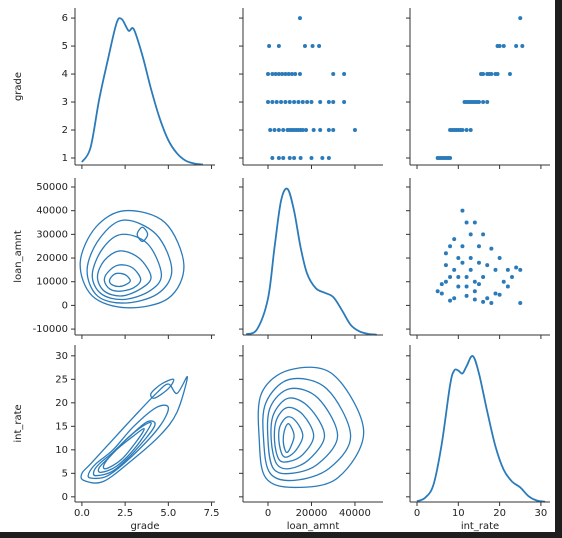 The width and height of the screenshot is (562, 538). What do you see at coordinates (61, 426) in the screenshot?
I see `y-tick-label: 15` at bounding box center [61, 426].